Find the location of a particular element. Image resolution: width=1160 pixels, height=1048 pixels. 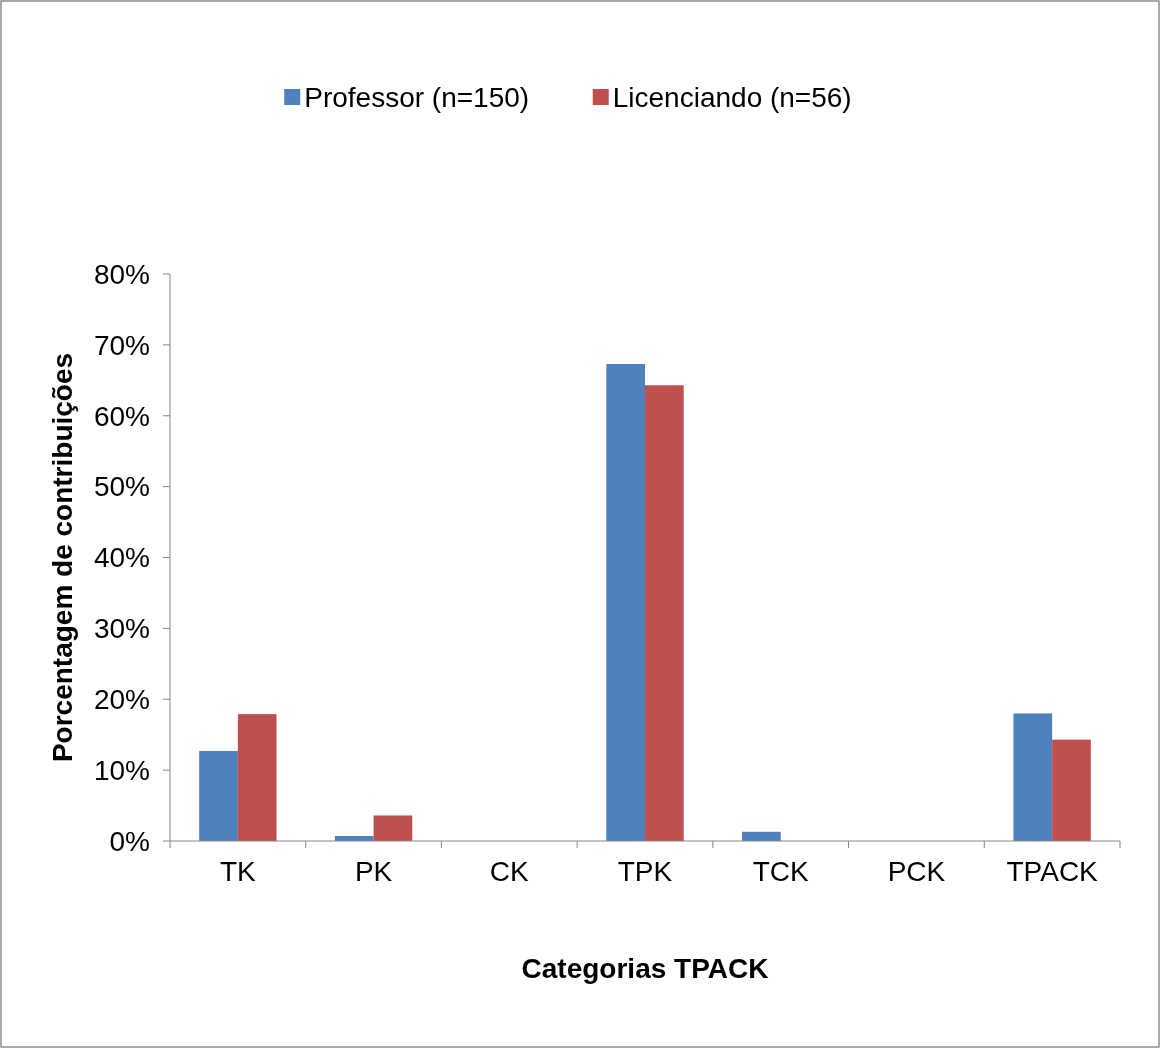

x-tick-label: TPK is located at coordinates (645, 871).